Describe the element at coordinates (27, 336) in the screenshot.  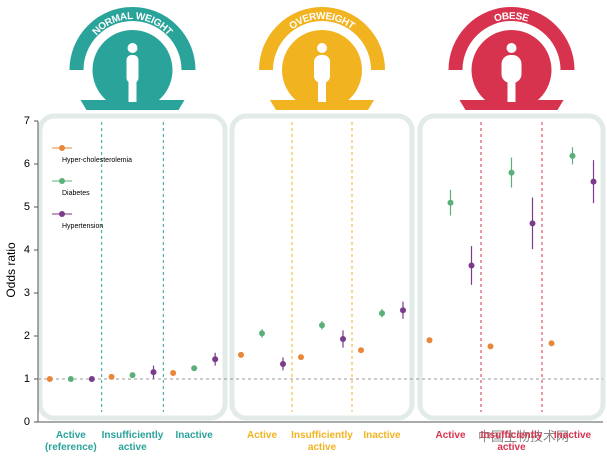
I see `y-tick-label: 2` at that location.